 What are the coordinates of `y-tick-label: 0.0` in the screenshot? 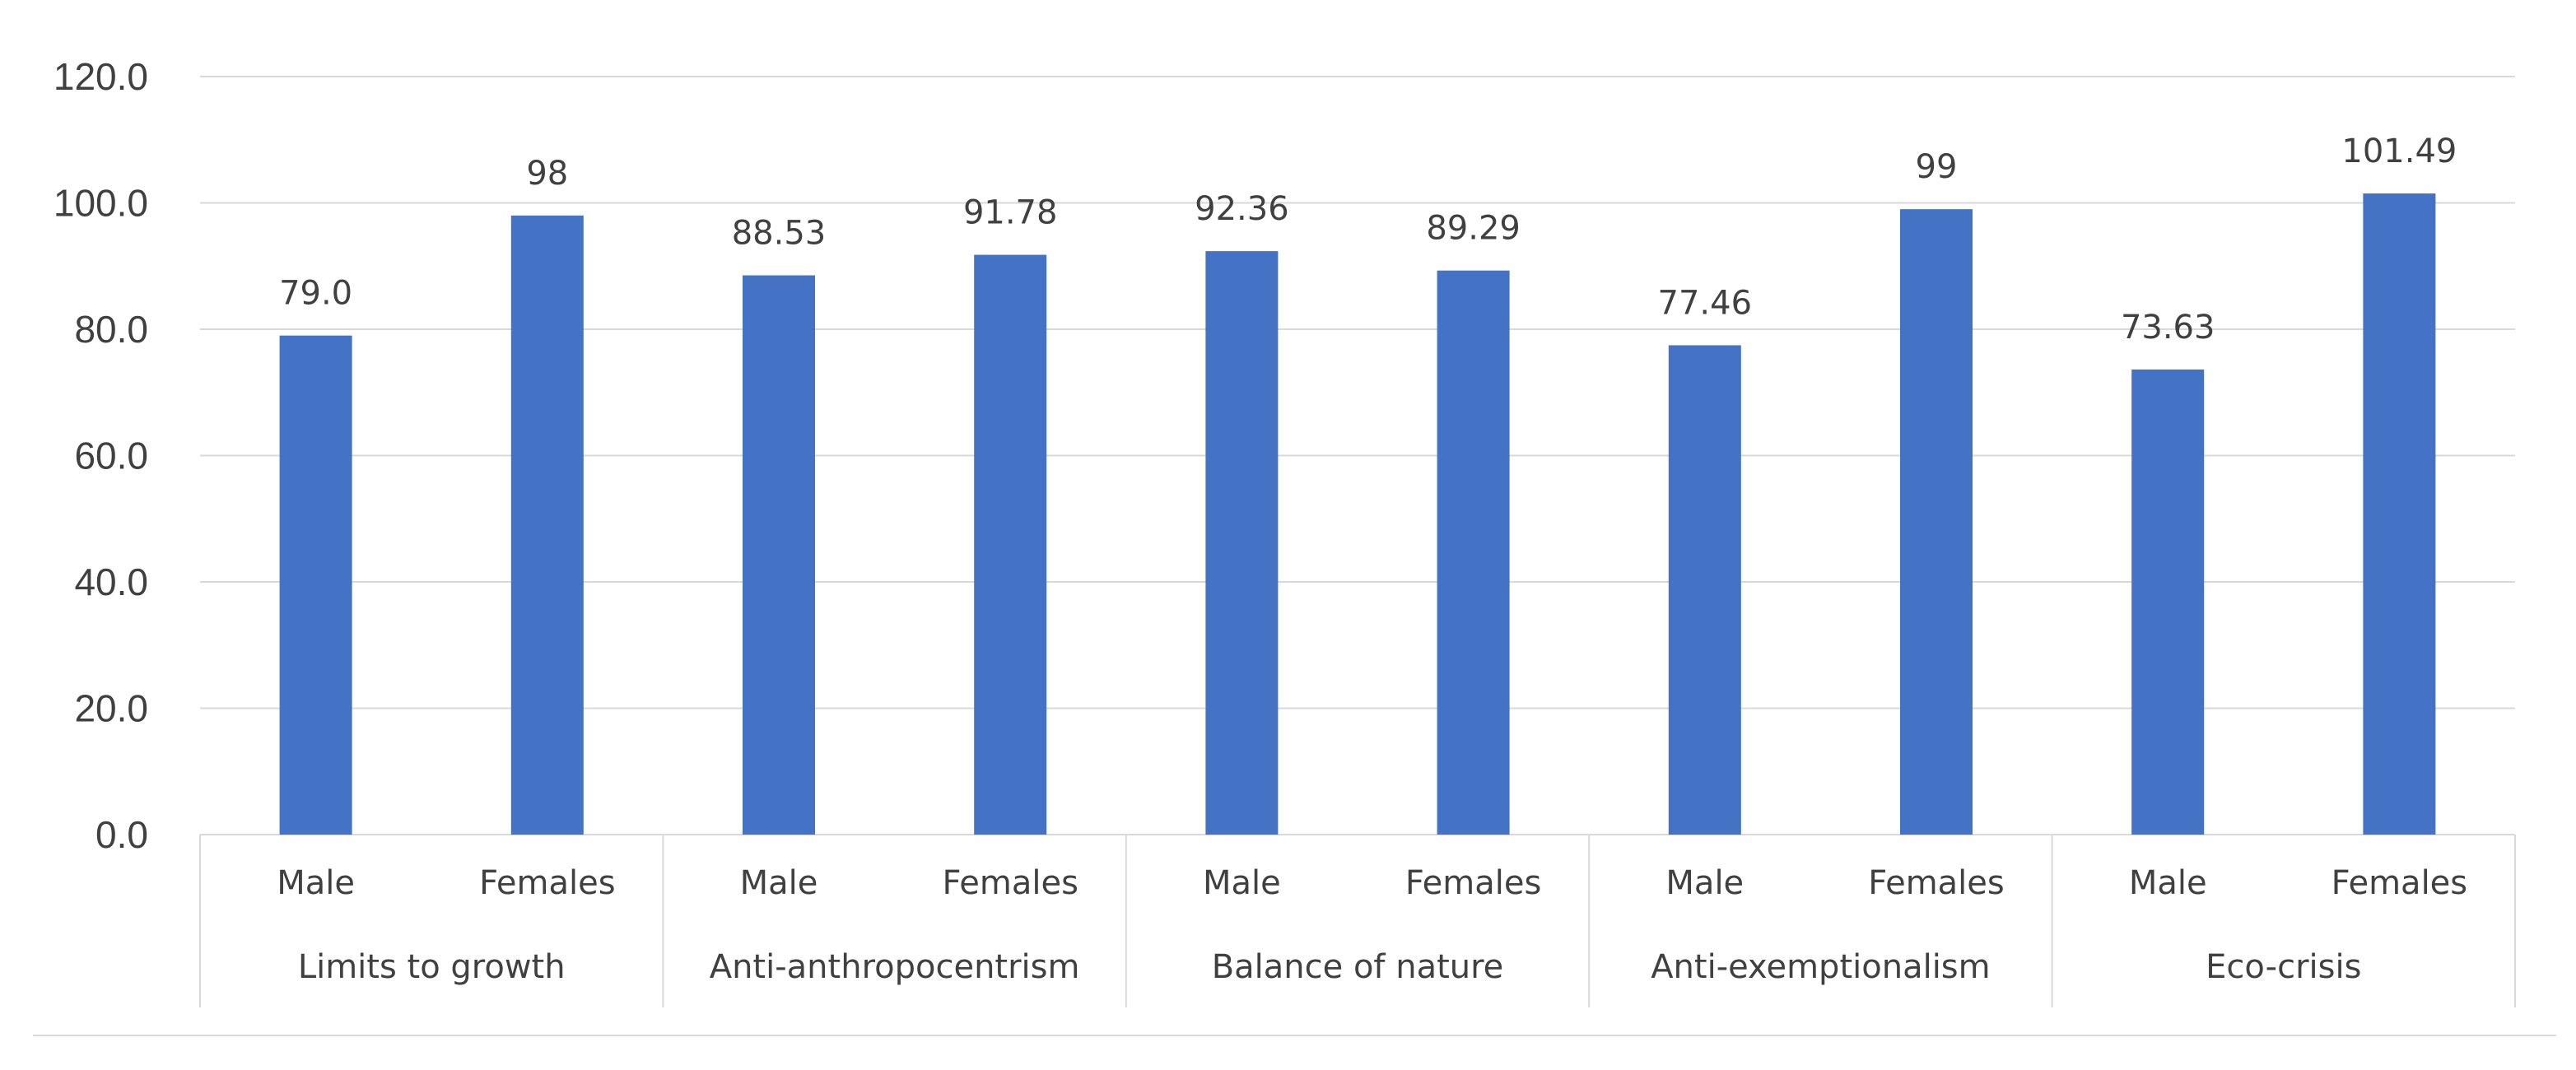 It's located at (122, 834).